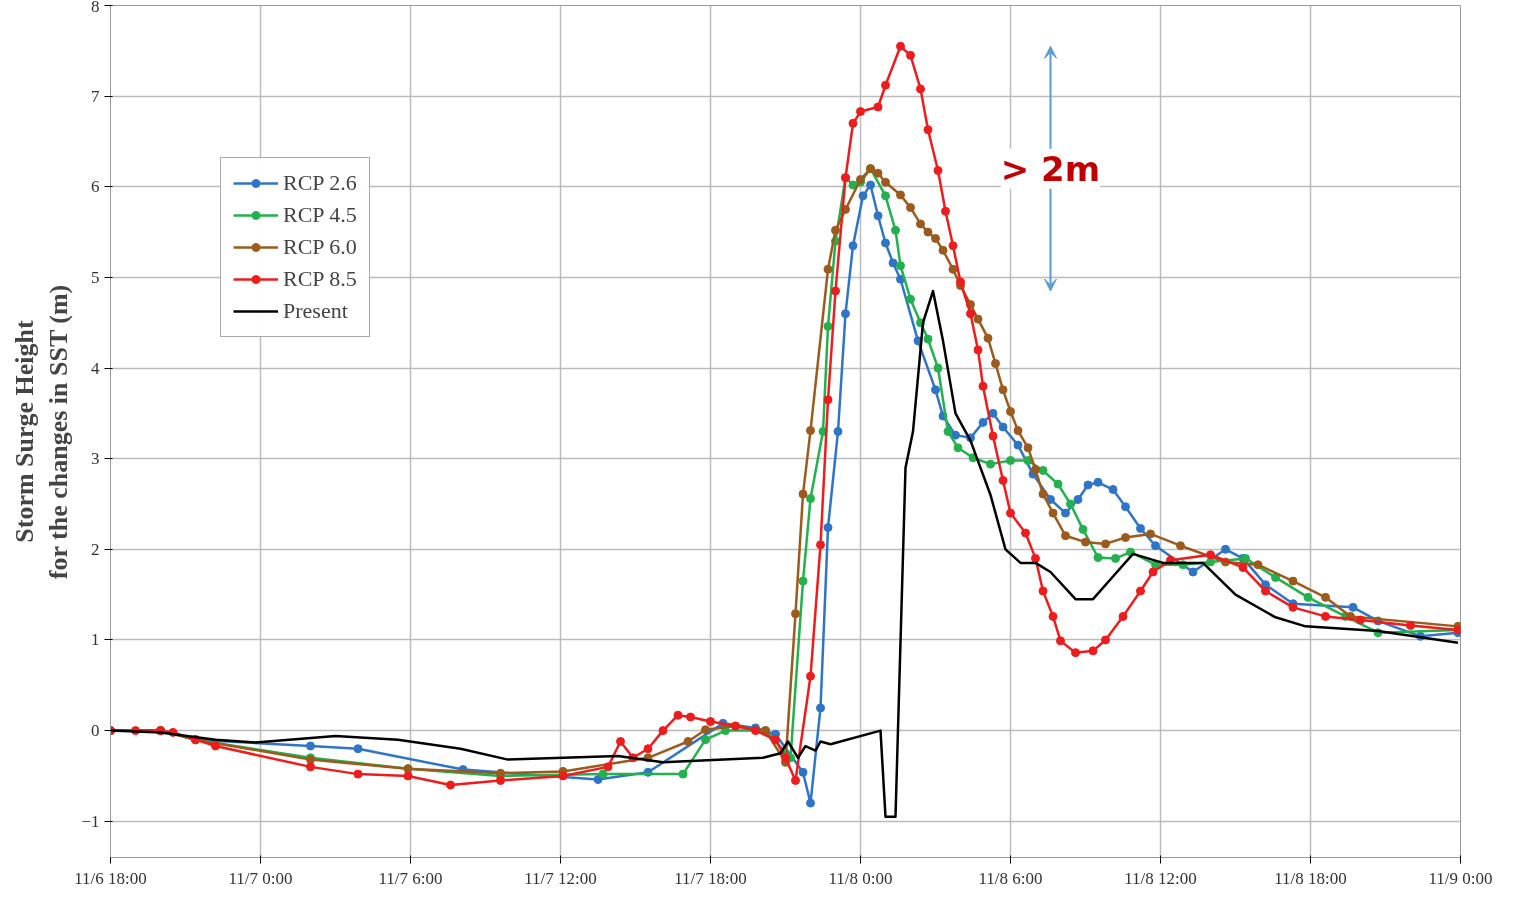 The image size is (1521, 904). I want to click on legend-label: RCP 8.5, so click(320, 279).